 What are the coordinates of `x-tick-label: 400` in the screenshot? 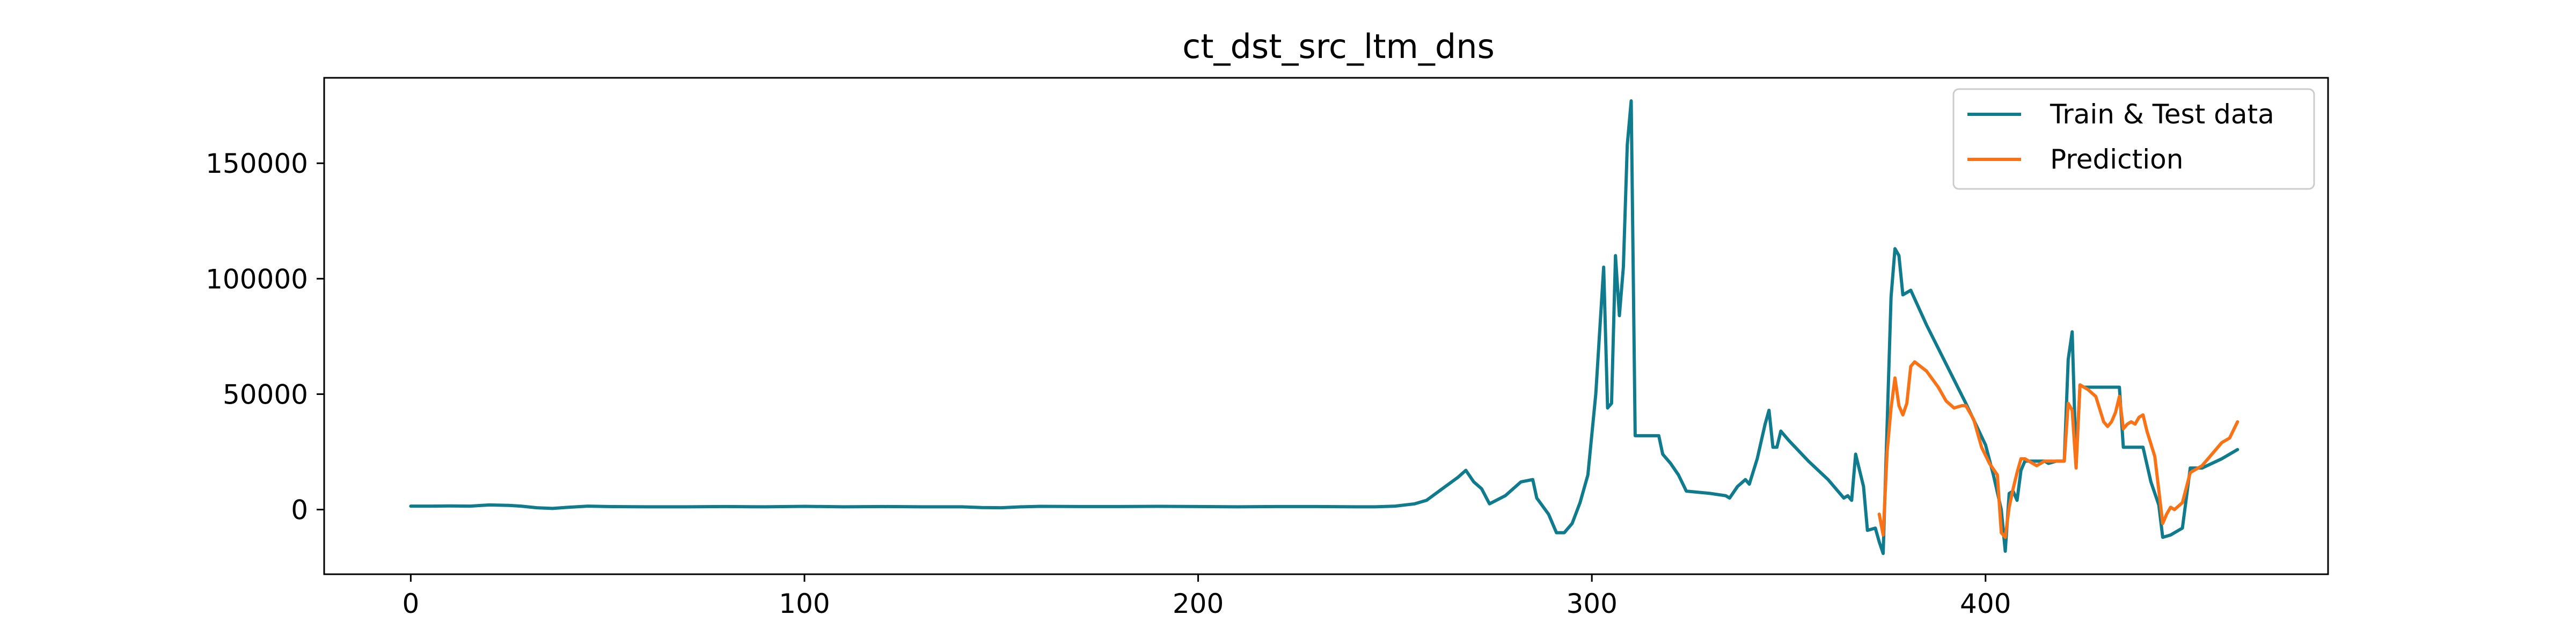 It's located at (1985, 603).